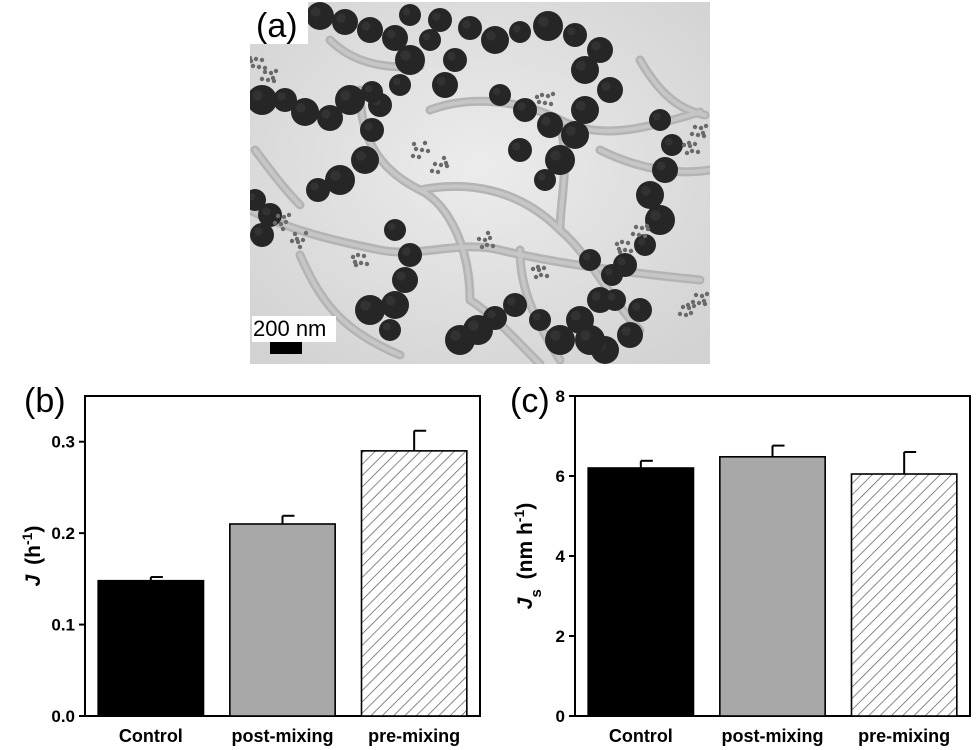 This screenshot has width=980, height=750. What do you see at coordinates (63, 533) in the screenshot?
I see `y-tick-label: 0.2` at bounding box center [63, 533].